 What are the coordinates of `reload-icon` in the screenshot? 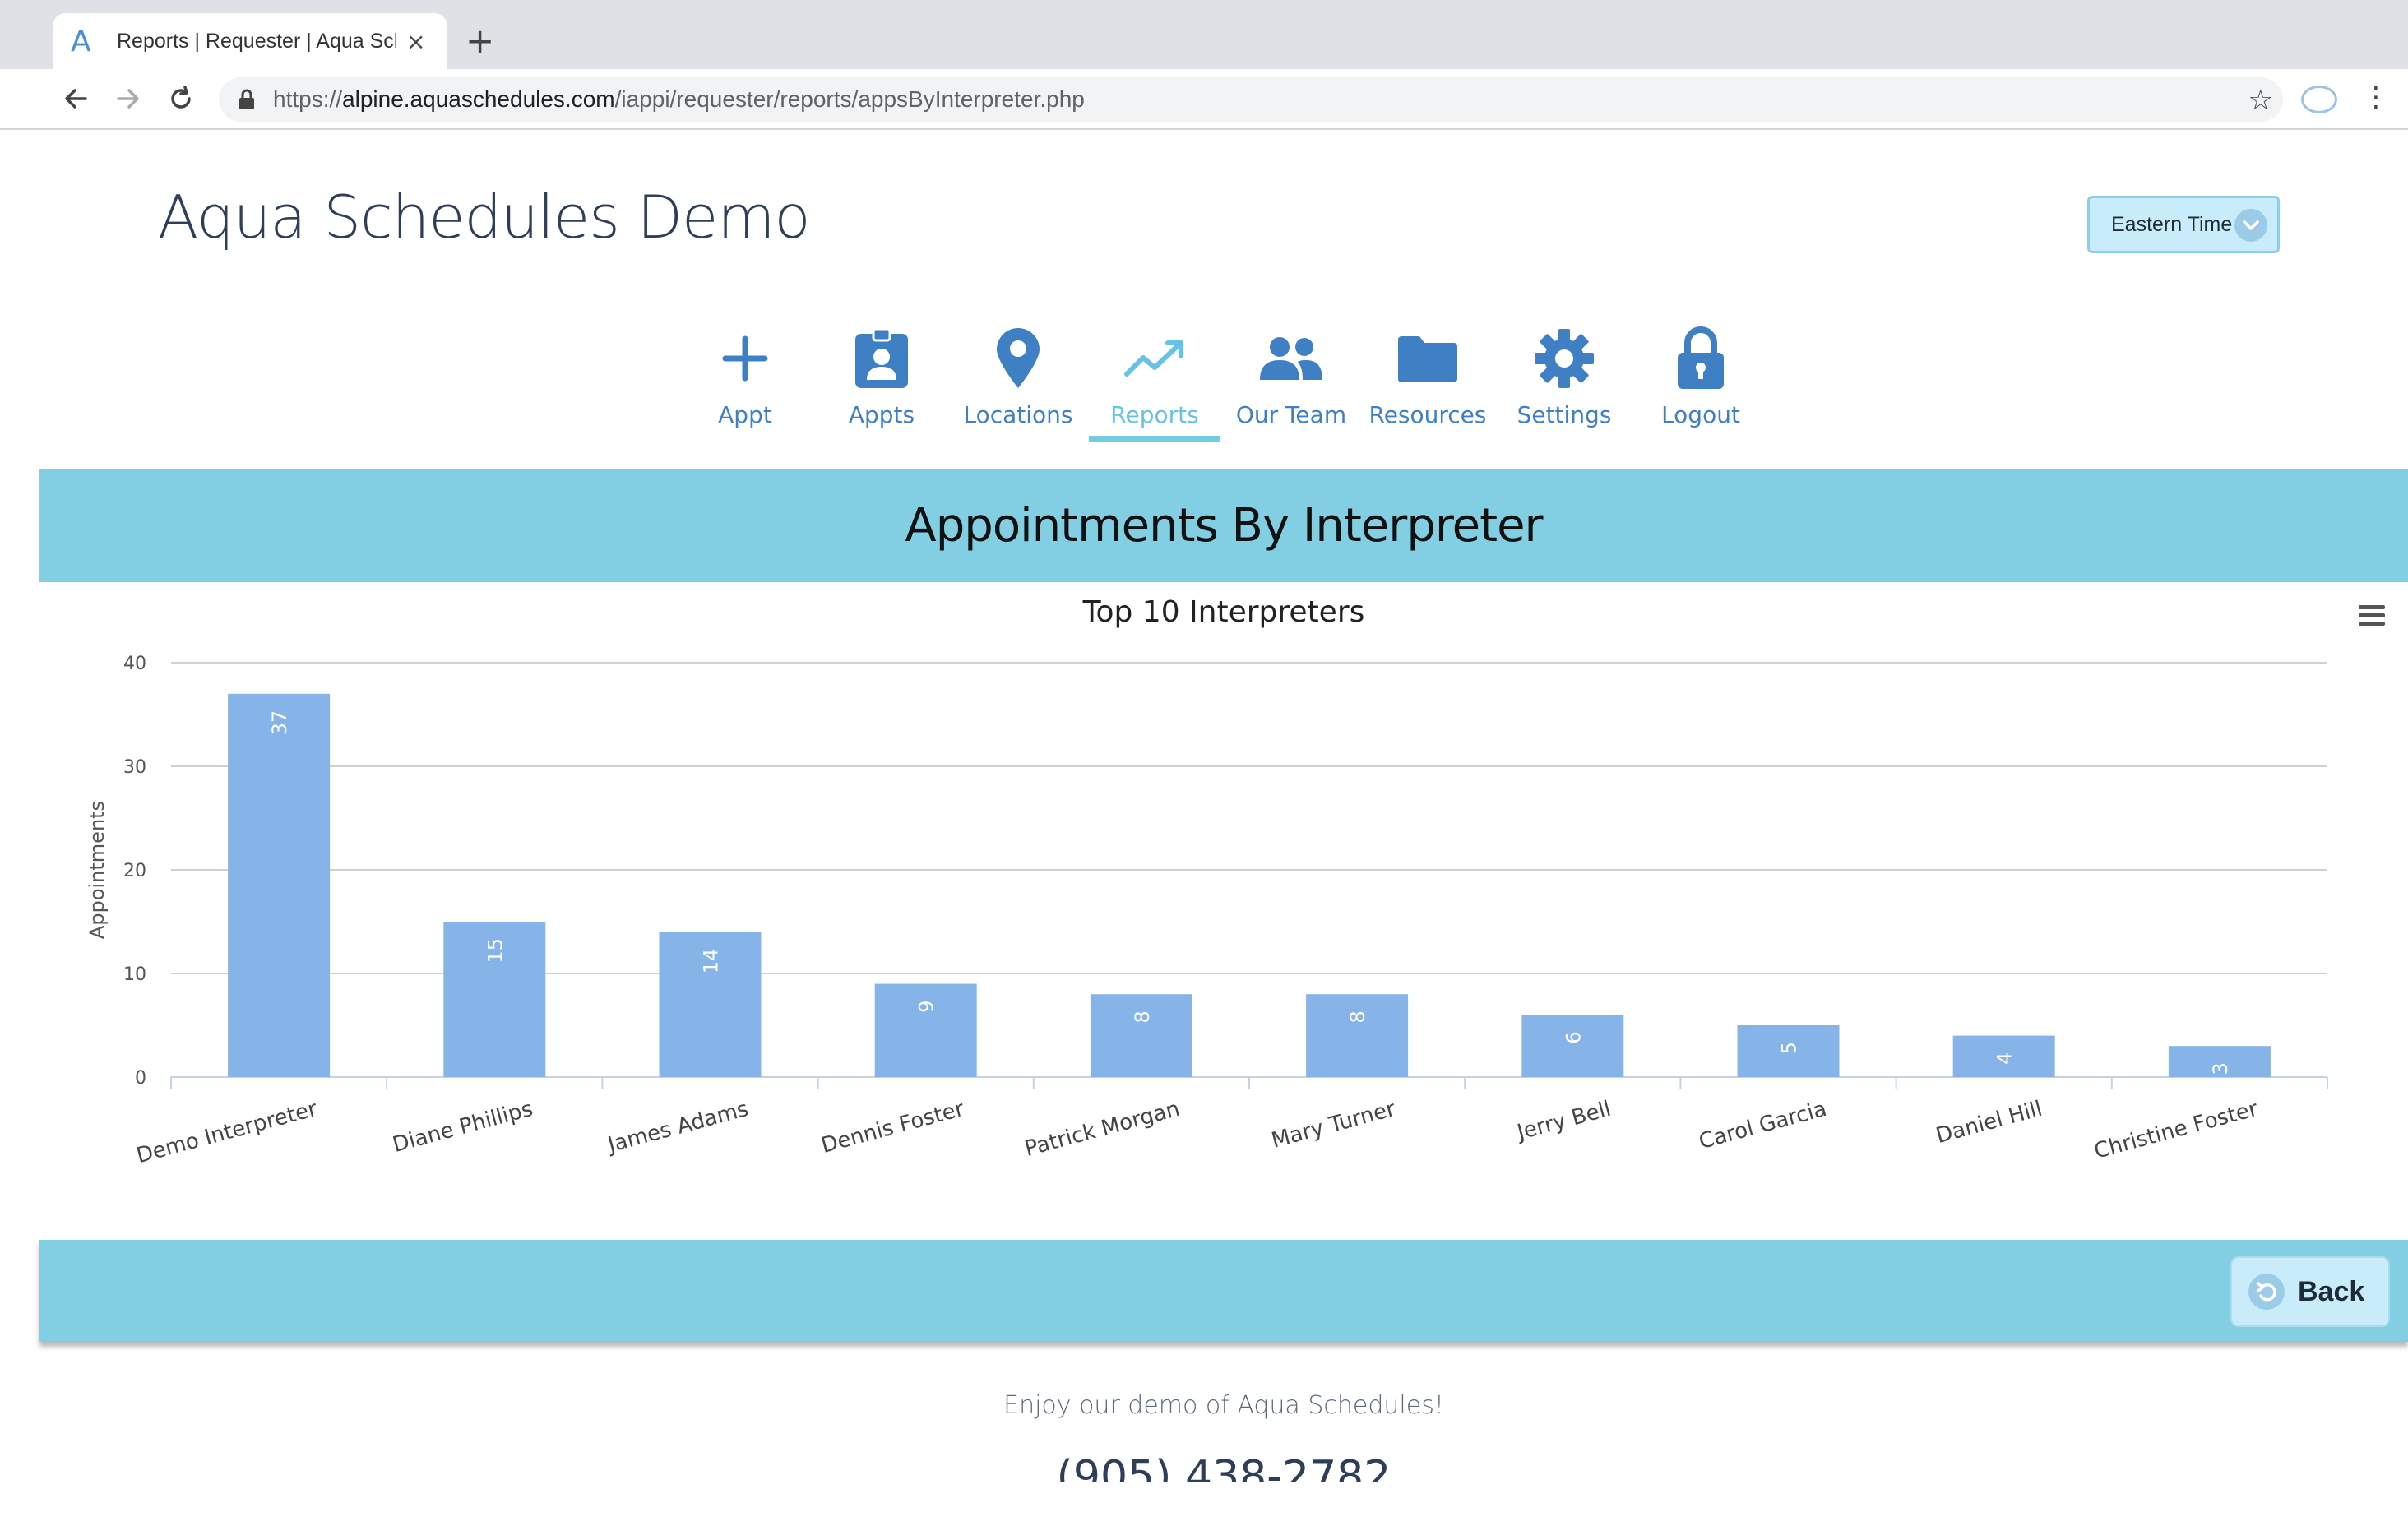 It's located at (181, 99).